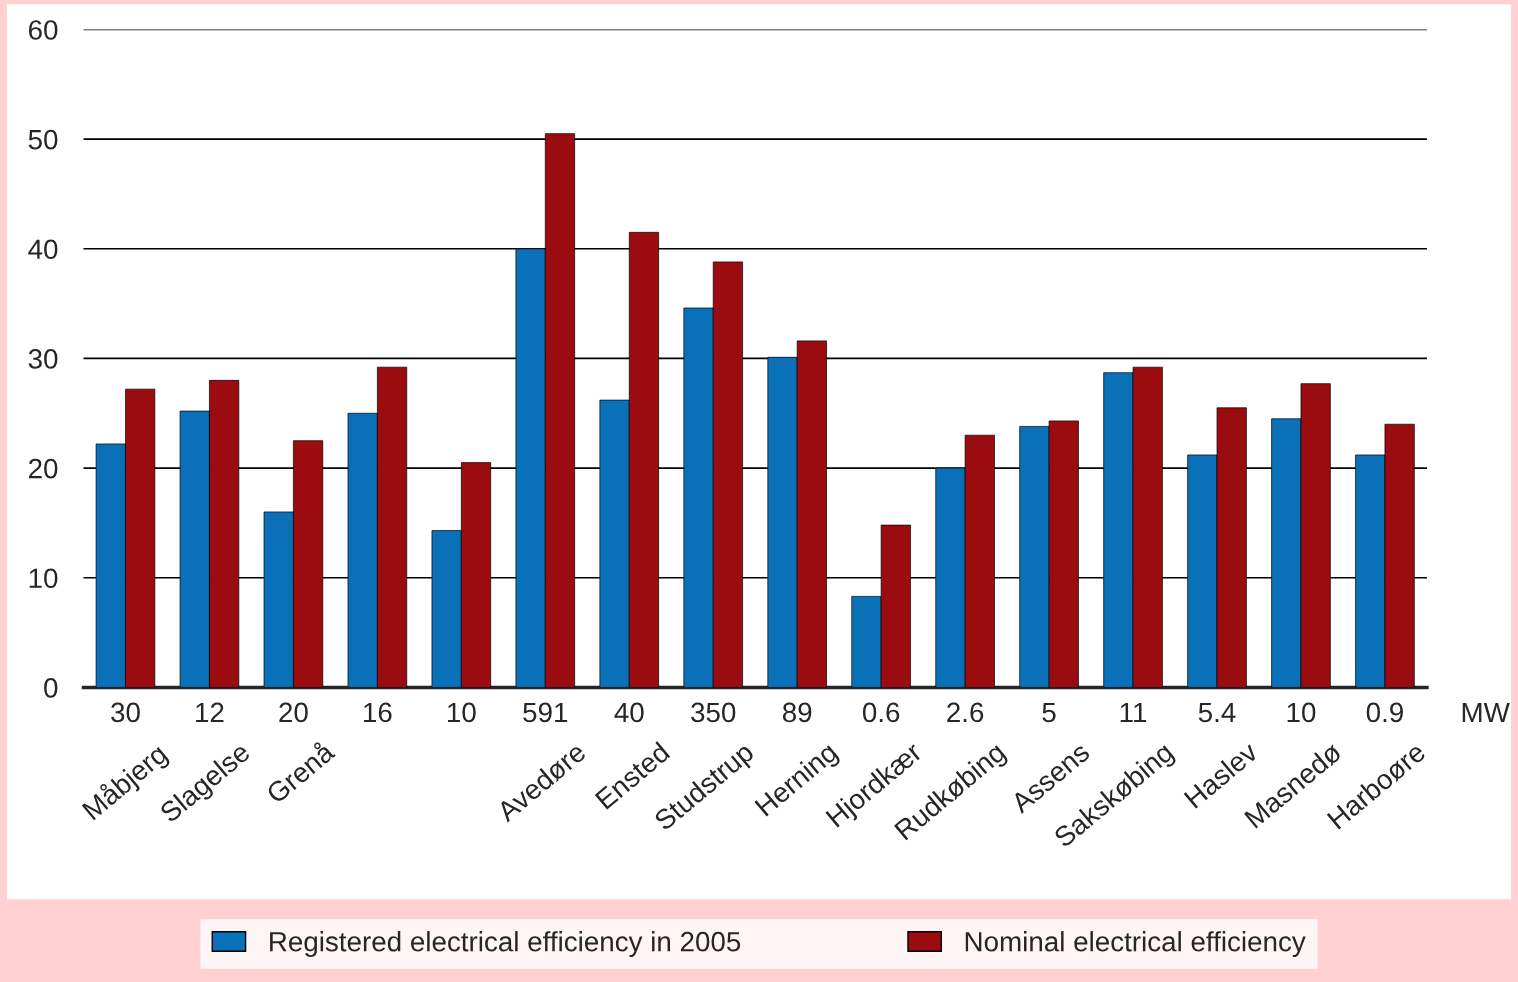 This screenshot has height=982, width=1518. Describe the element at coordinates (51, 688) in the screenshot. I see `y-tick-label: 0` at that location.